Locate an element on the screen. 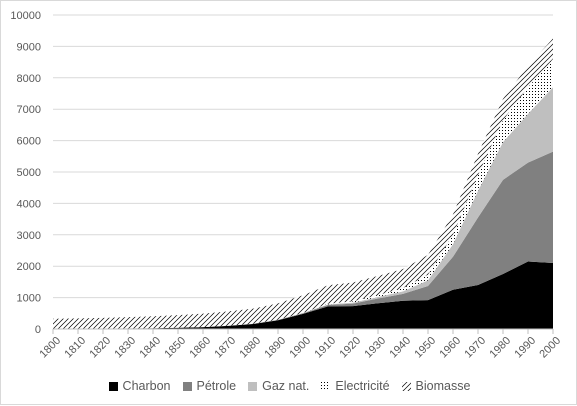 Image resolution: width=577 pixels, height=406 pixels. x-tick-label: 1930 is located at coordinates (375, 348).